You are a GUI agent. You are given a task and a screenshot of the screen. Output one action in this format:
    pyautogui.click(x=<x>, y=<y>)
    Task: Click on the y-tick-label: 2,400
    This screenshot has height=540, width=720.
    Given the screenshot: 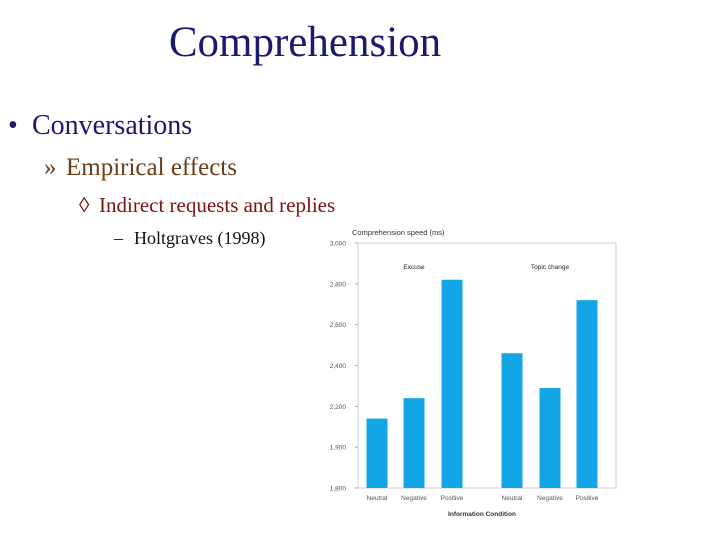 What is the action you would take?
    pyautogui.click(x=338, y=366)
    